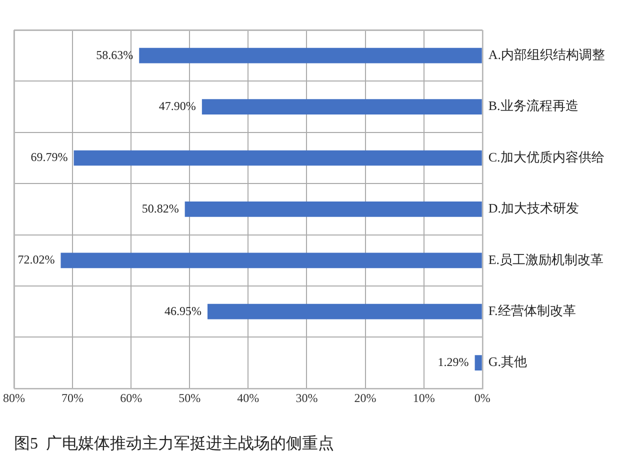 The height and width of the screenshot is (458, 621). What do you see at coordinates (115, 55) in the screenshot?
I see `data-label: 58.63%` at bounding box center [115, 55].